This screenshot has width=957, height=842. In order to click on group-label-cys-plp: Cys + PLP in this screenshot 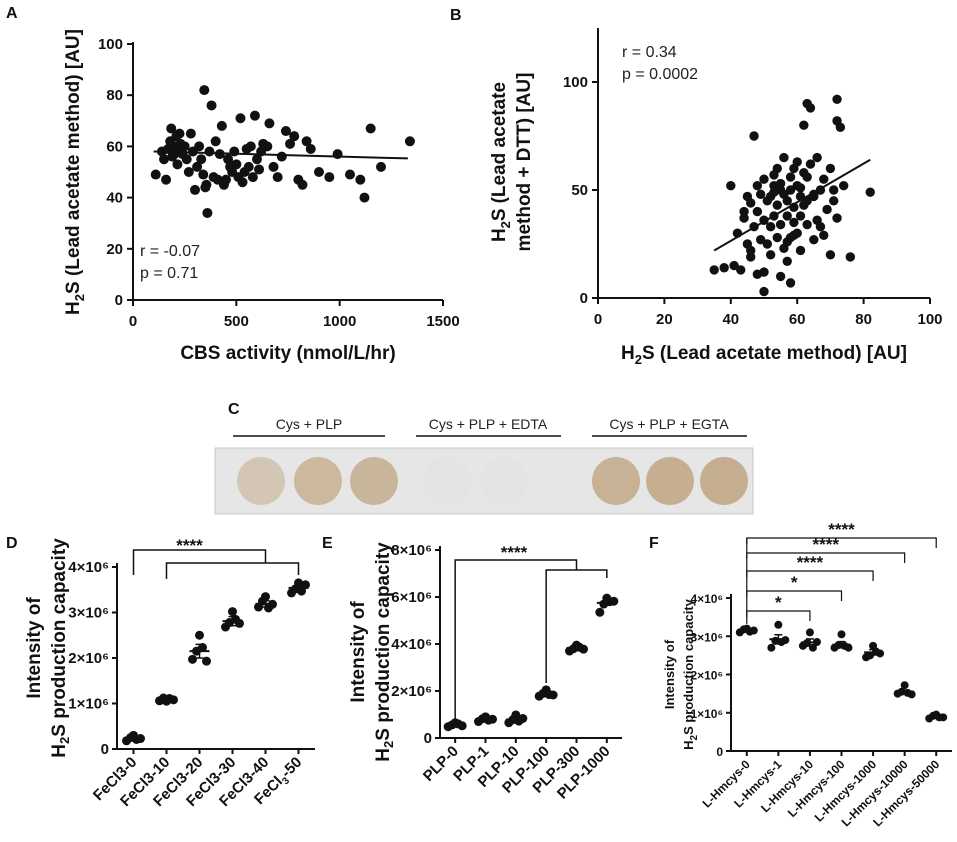, I will do `click(309, 424)`.